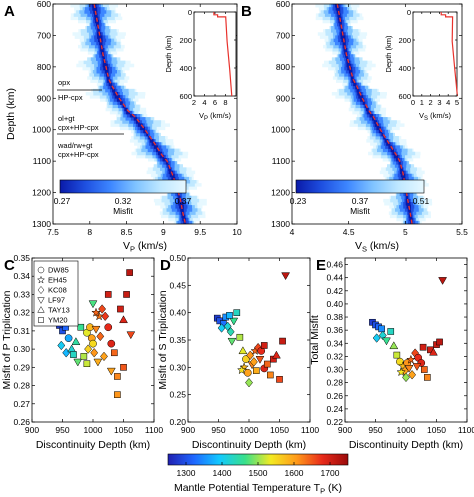 The width and height of the screenshot is (474, 497). Describe the element at coordinates (75, 145) in the screenshot. I see `annotation-wad-rw-gt: wad/rw+gt` at that location.